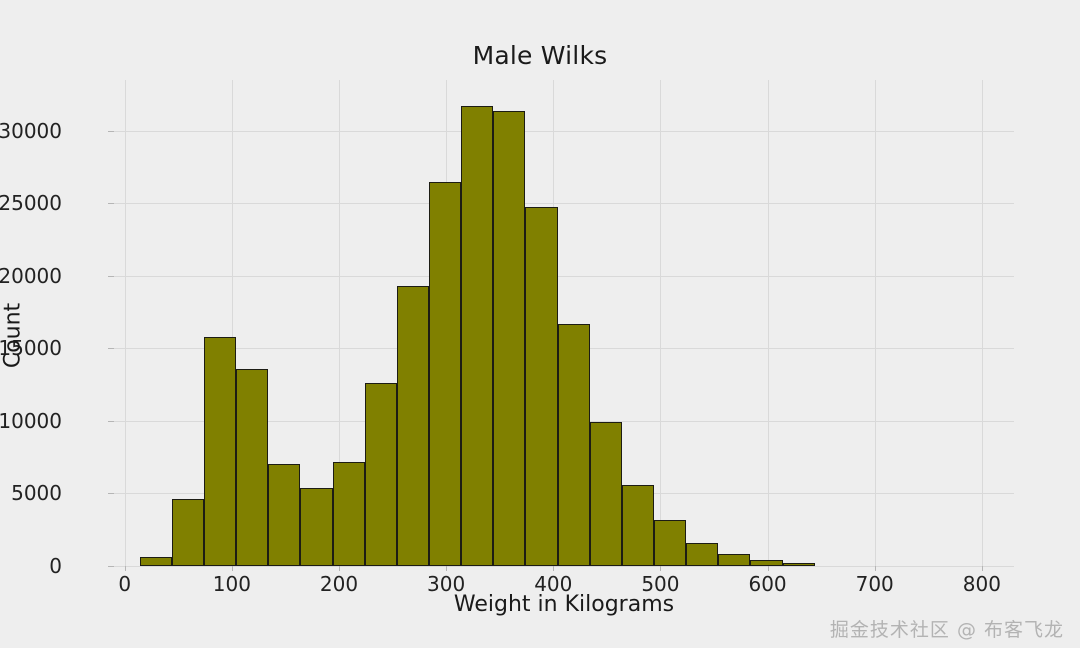 This screenshot has width=1080, height=648. What do you see at coordinates (31, 420) in the screenshot?
I see `y-axis-tick-label: 10000` at bounding box center [31, 420].